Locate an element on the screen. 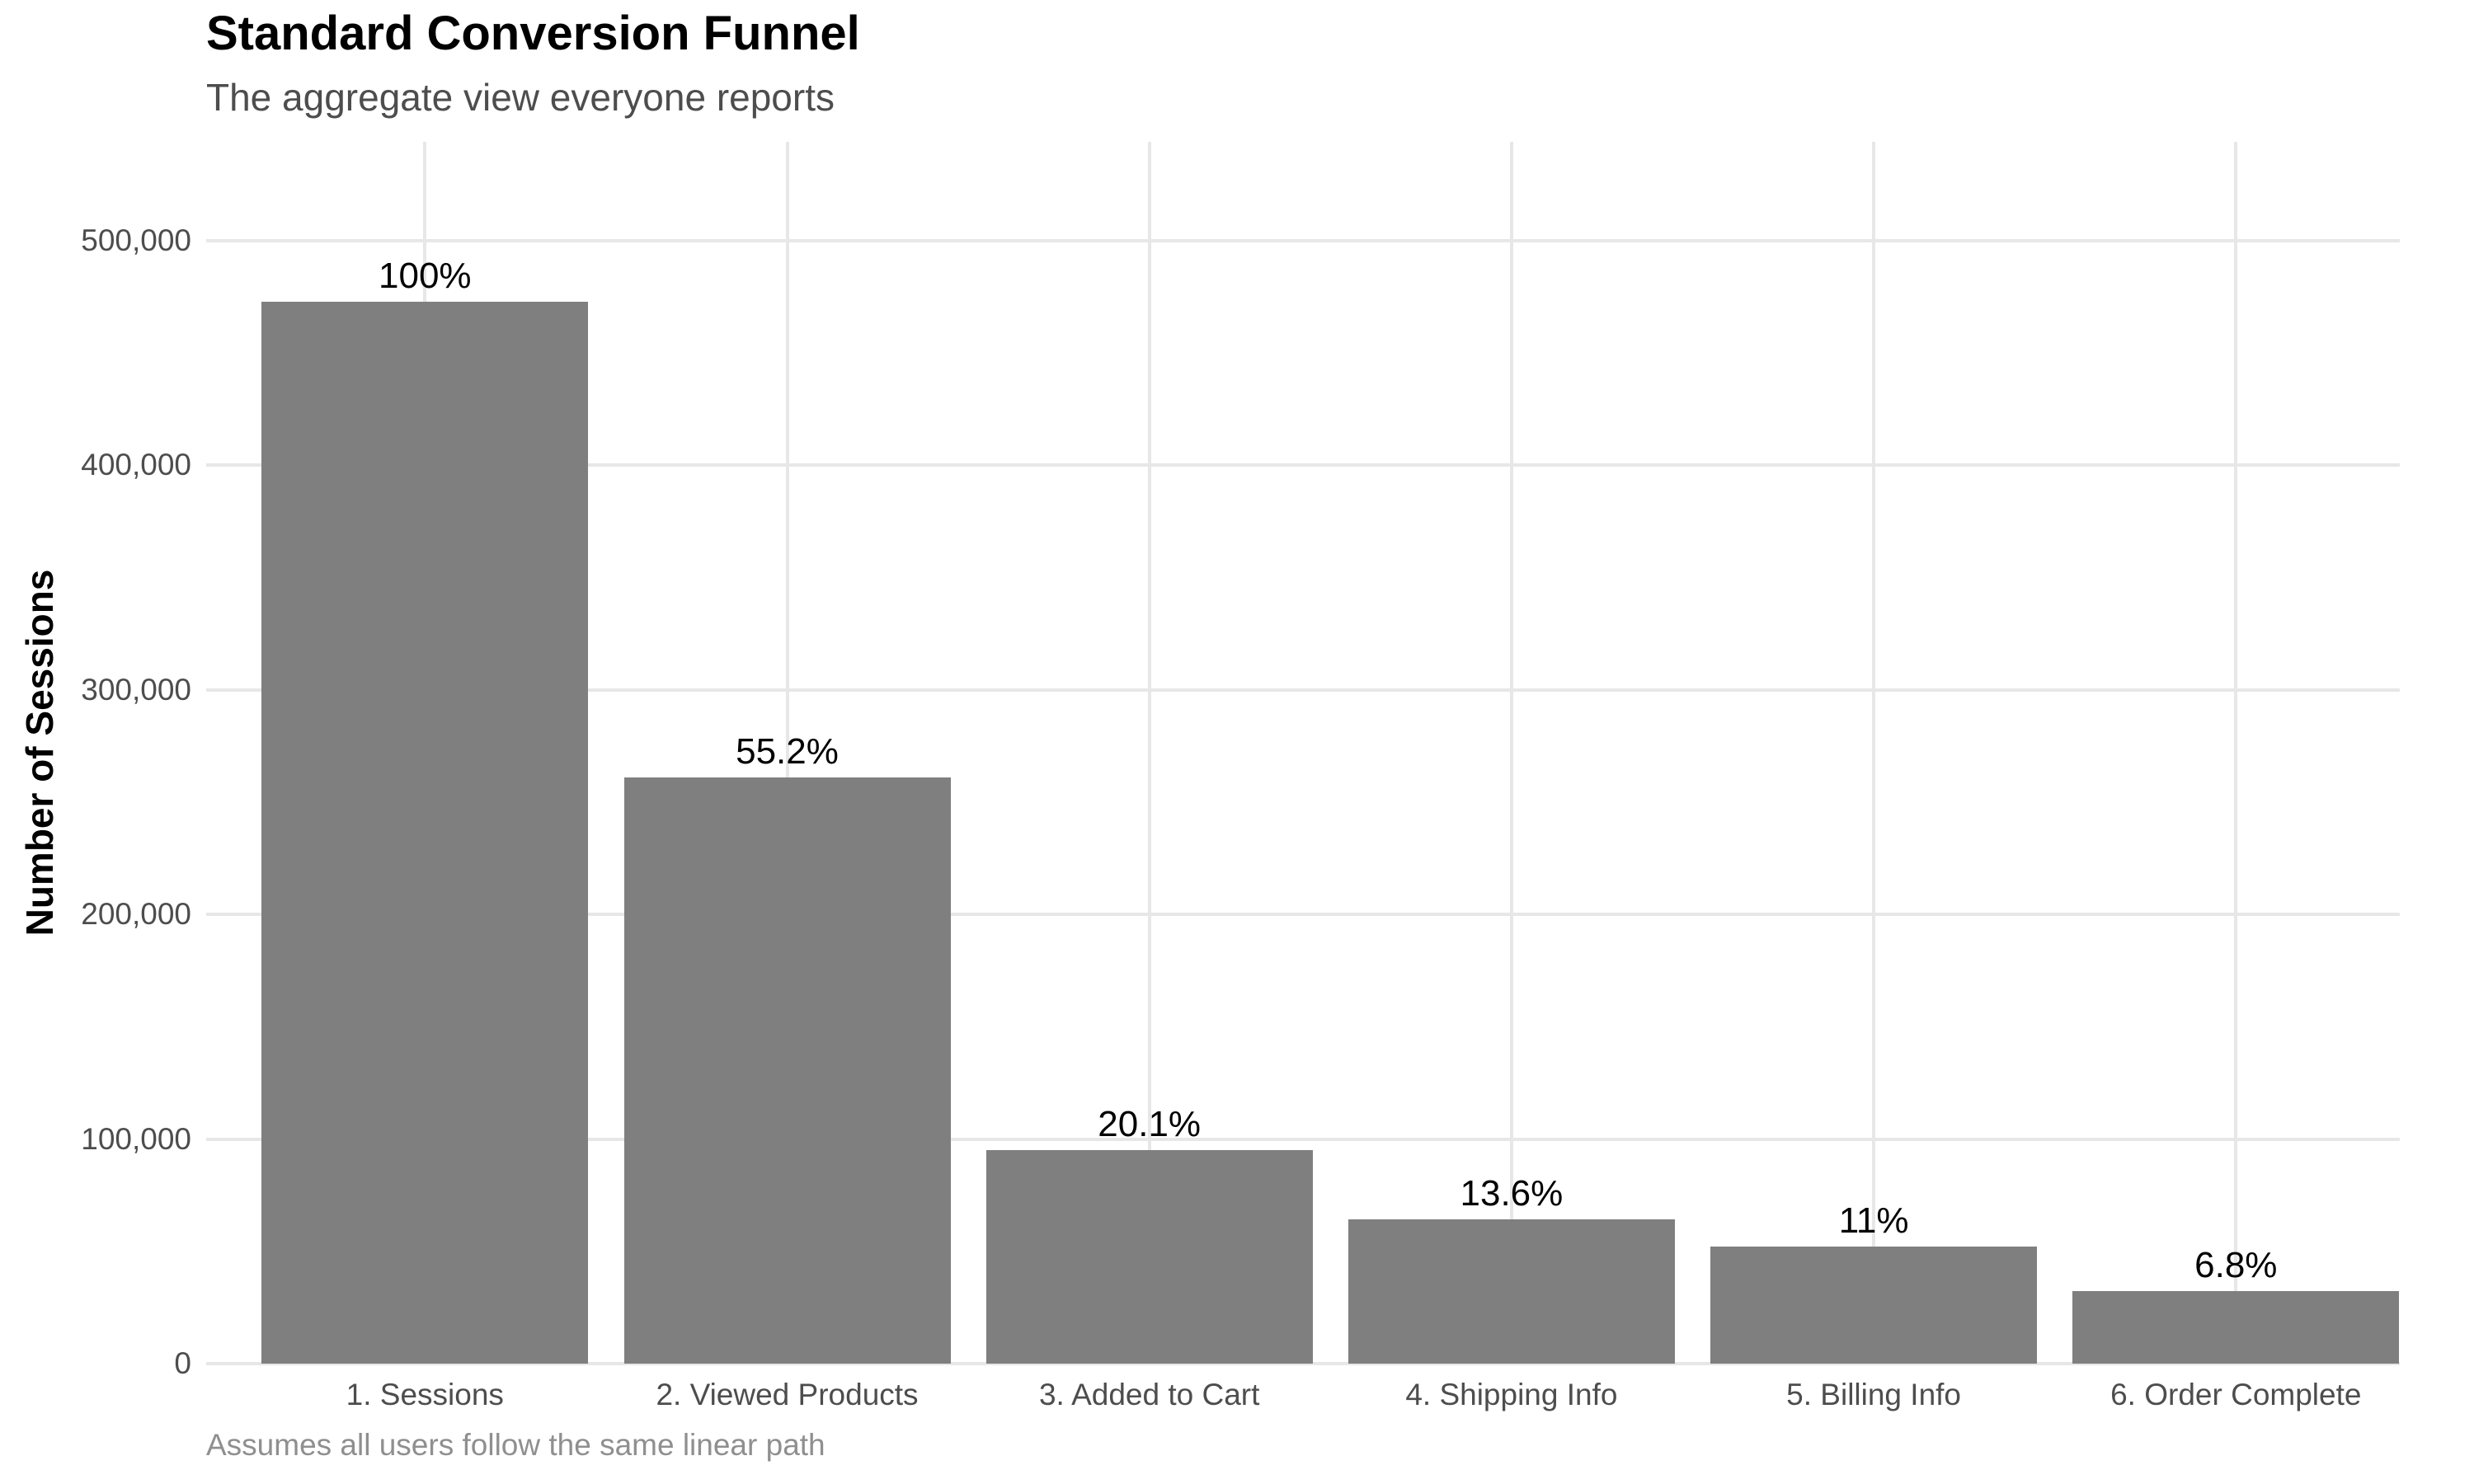 Image resolution: width=2474 pixels, height=1484 pixels. y-tick-label: 0 is located at coordinates (182, 1363).